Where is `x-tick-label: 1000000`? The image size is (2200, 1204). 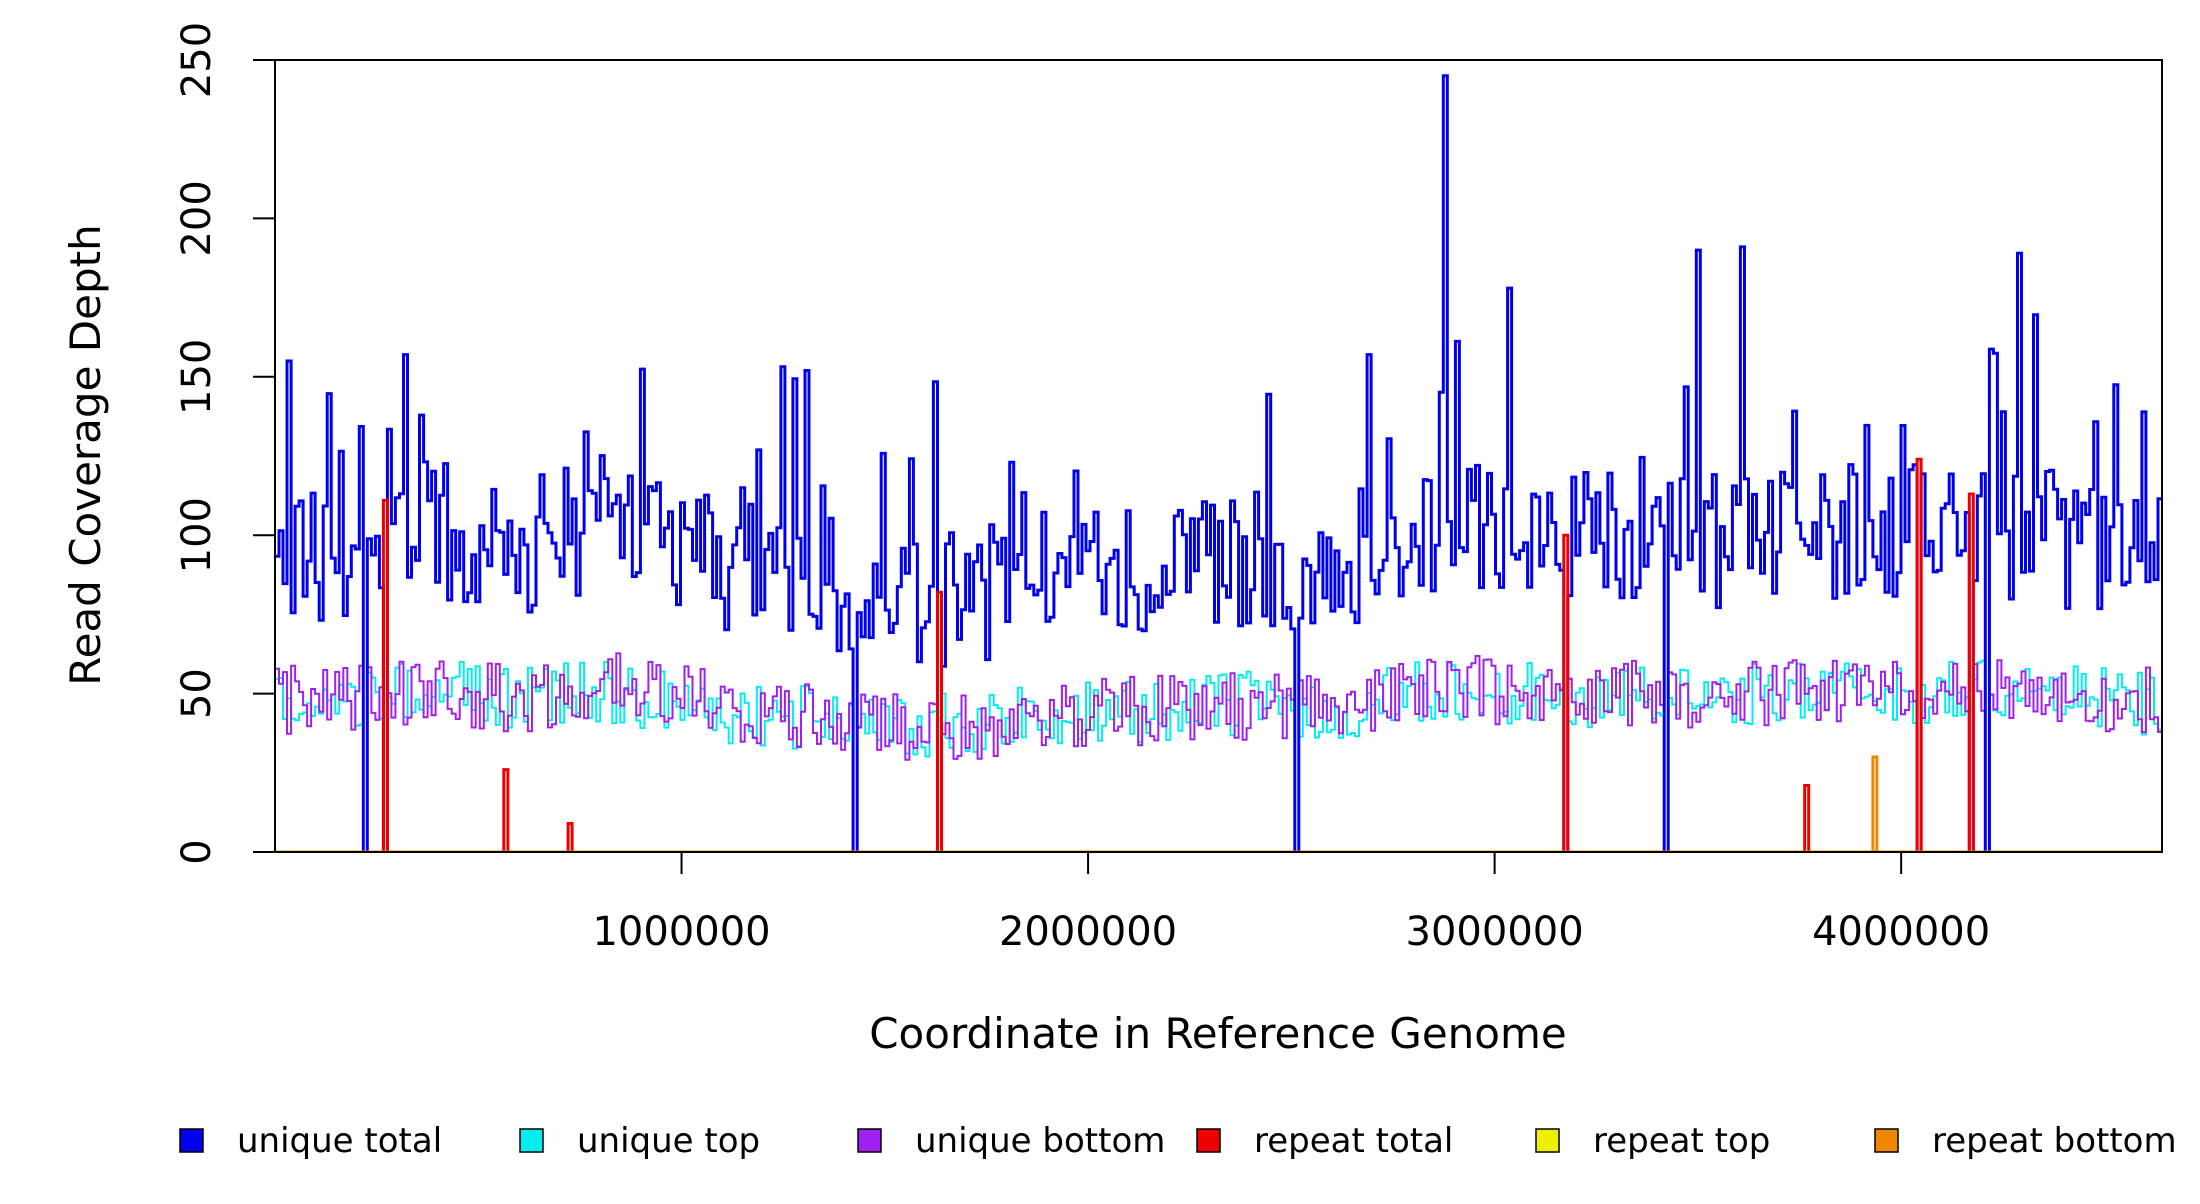 x-tick-label: 1000000 is located at coordinates (681, 932).